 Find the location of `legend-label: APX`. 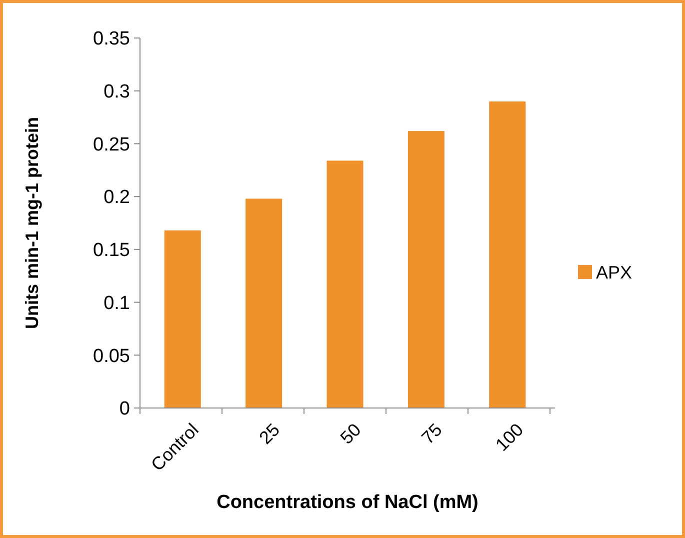

legend-label: APX is located at coordinates (614, 272).